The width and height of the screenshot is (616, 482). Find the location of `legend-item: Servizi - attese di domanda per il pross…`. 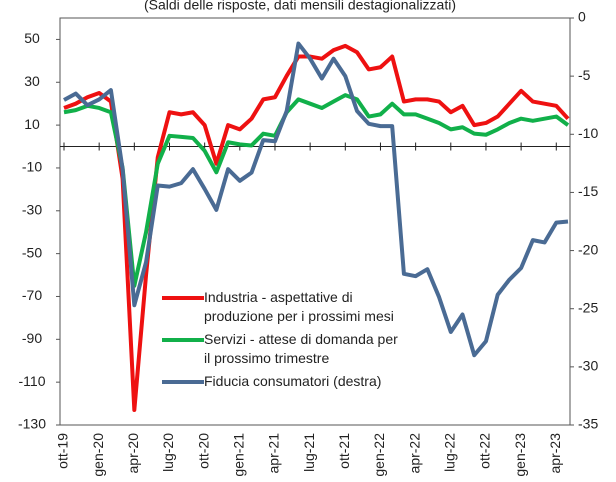

legend-item: Servizi - attese di domanda per il pross… is located at coordinates (282, 349).